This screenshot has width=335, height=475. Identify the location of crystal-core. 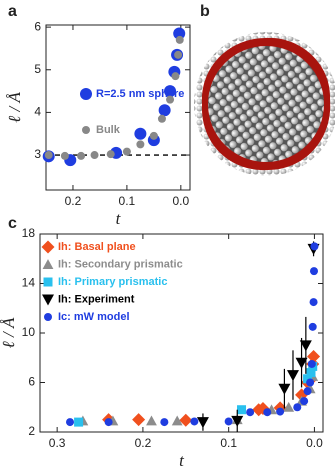
(266, 104).